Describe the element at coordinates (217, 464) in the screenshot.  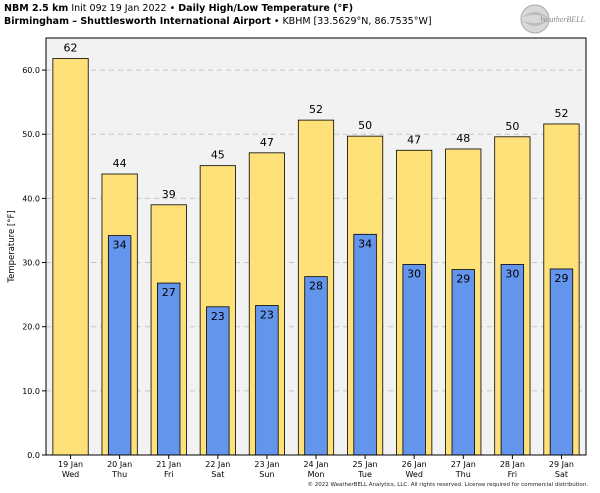
I see `x-tick-date: 22 Jan` at that location.